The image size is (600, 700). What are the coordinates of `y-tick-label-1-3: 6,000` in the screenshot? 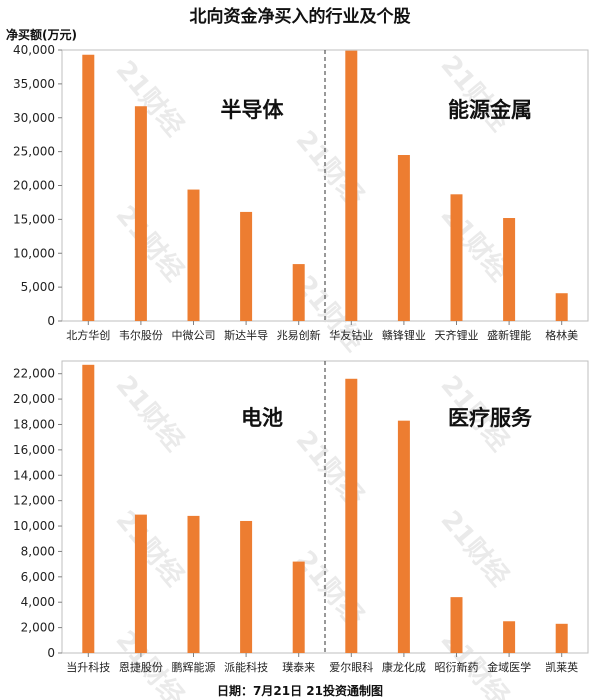 It's located at (38, 577).